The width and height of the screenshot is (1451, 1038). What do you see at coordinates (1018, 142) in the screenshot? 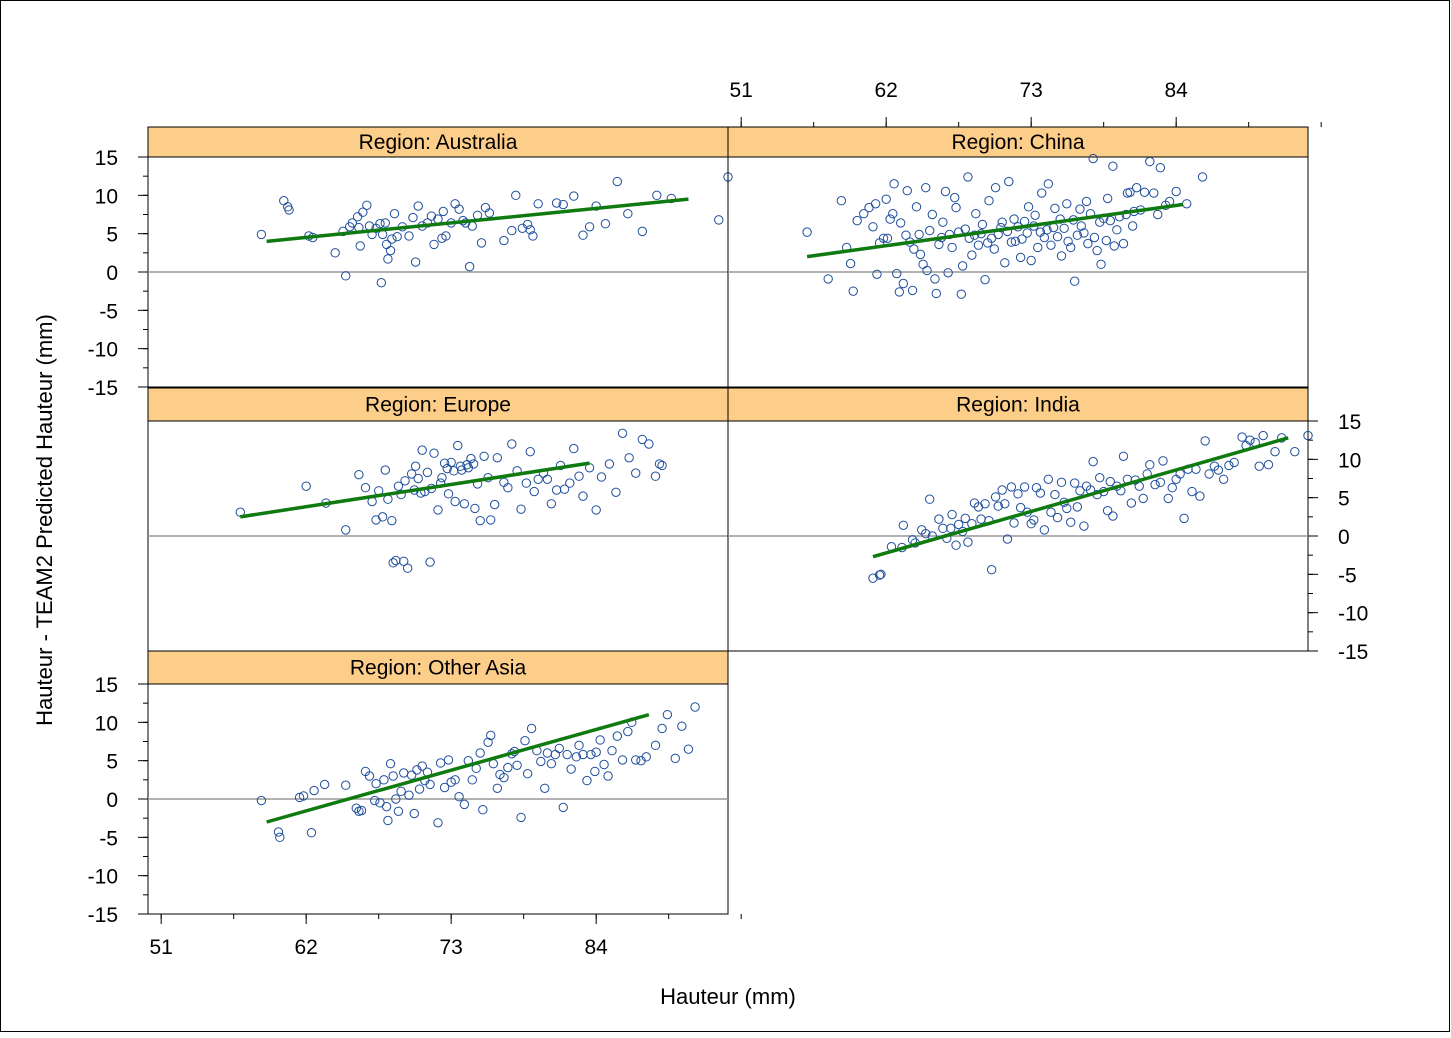
I see `strip-china` at bounding box center [1018, 142].